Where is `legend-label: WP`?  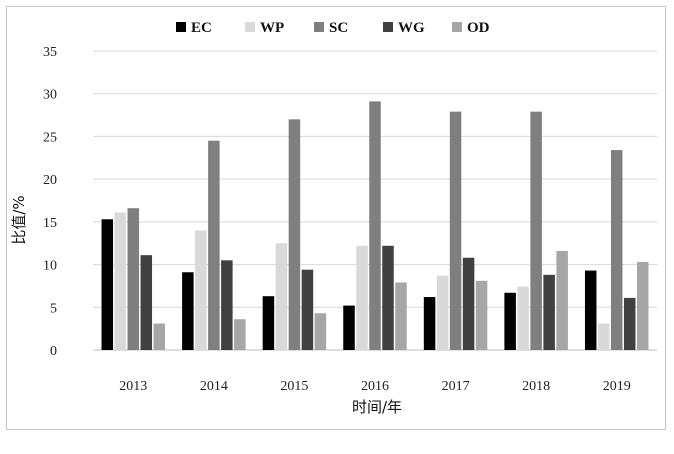 legend-label: WP is located at coordinates (272, 28).